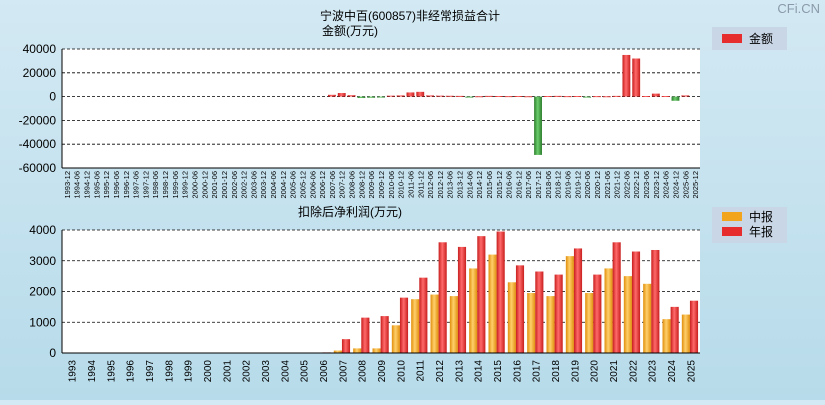 This screenshot has width=825, height=405. I want to click on x-tick-label: 2000-06, so click(195, 185).